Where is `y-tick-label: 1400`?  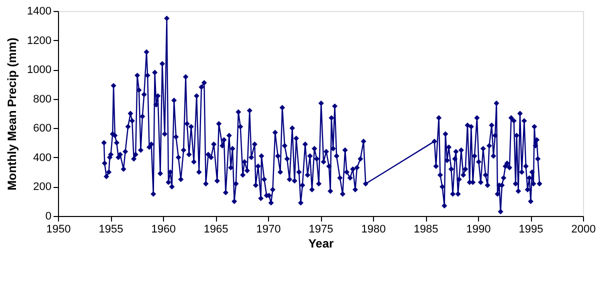
y-tick-label: 1400 is located at coordinates (39, 12).